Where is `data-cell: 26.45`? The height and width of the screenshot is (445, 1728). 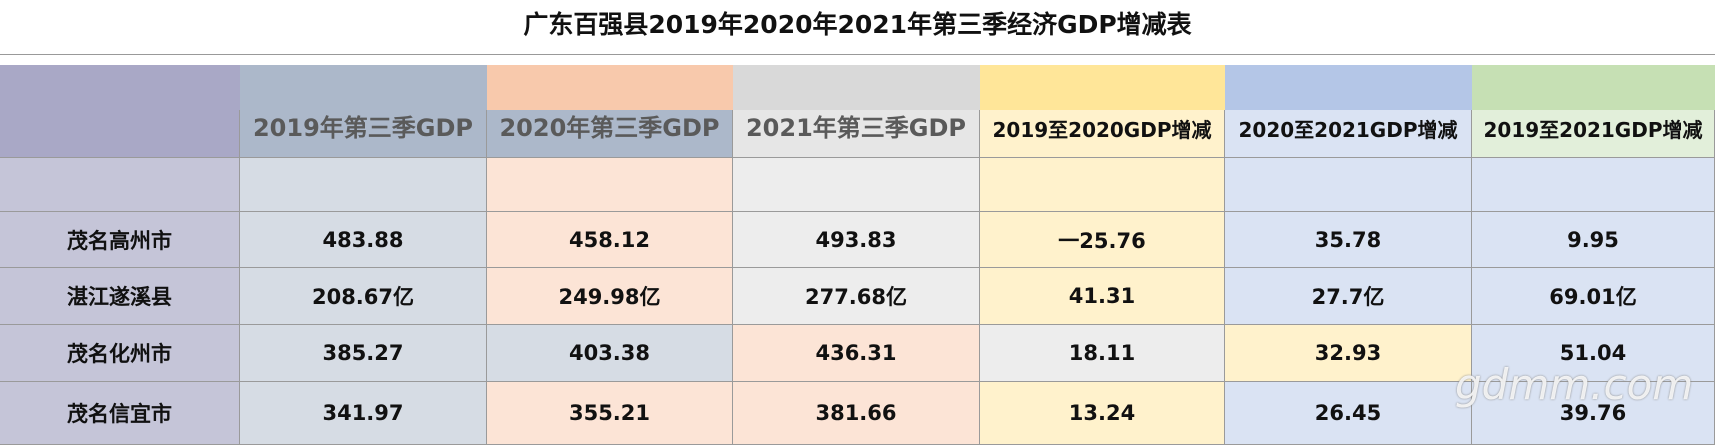 data-cell: 26.45 is located at coordinates (1348, 413).